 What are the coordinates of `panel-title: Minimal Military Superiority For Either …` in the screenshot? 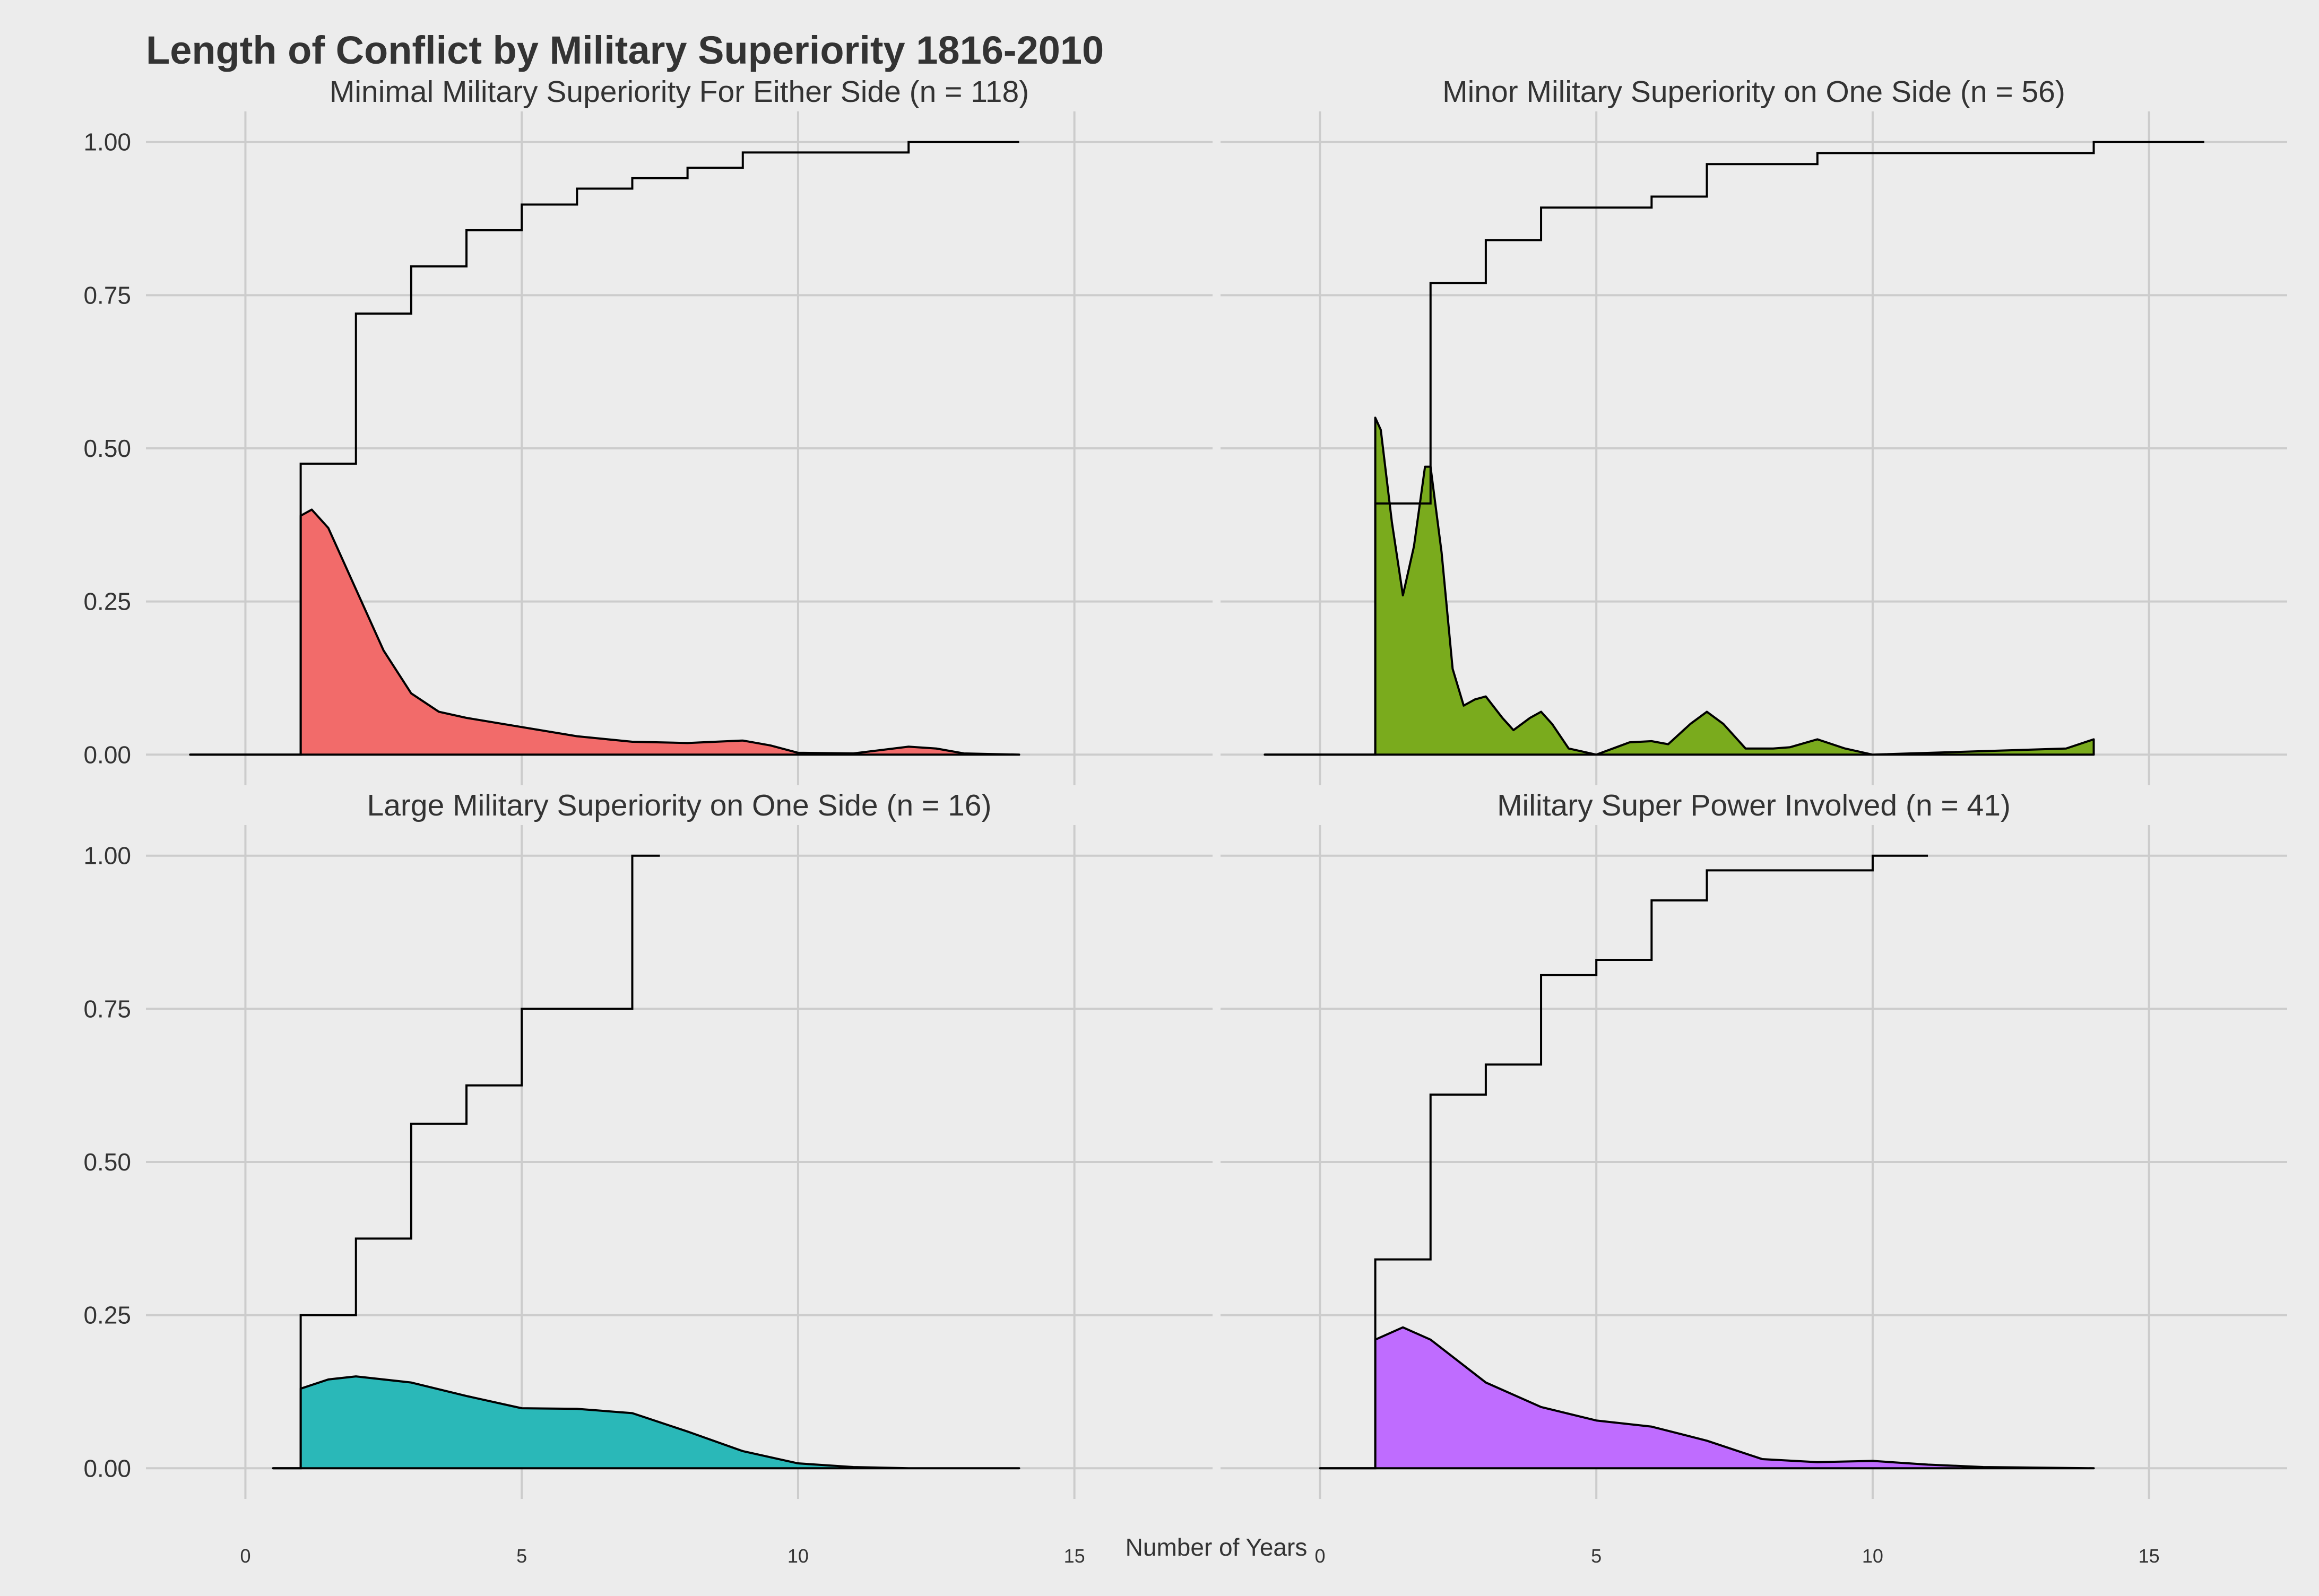 It's located at (679, 92).